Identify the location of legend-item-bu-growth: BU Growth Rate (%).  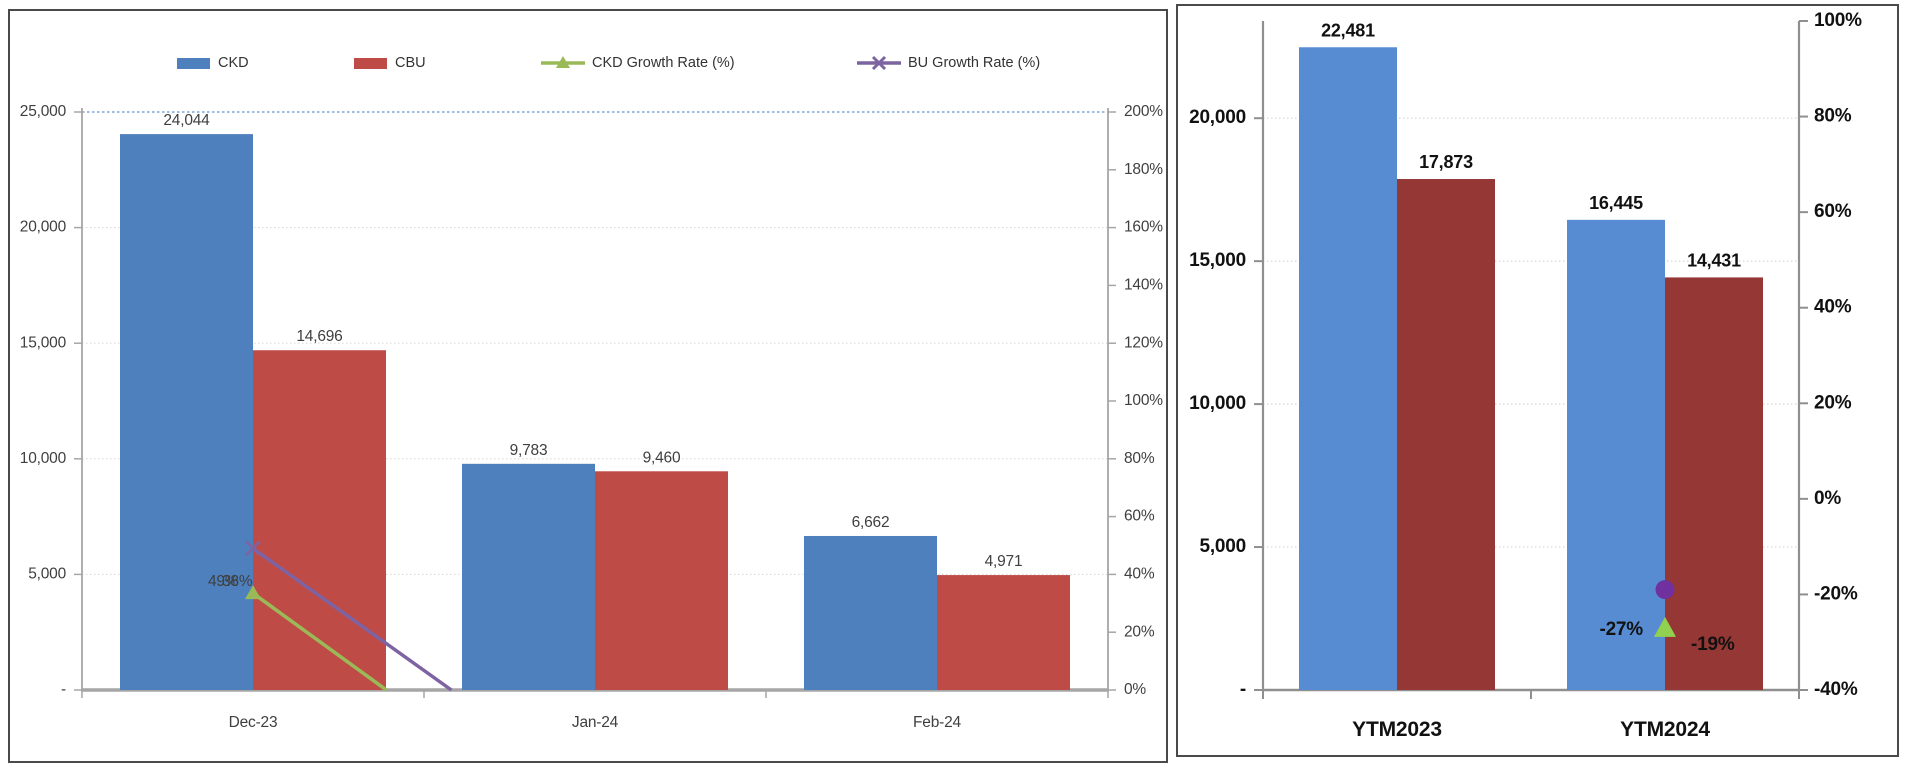
(948, 63).